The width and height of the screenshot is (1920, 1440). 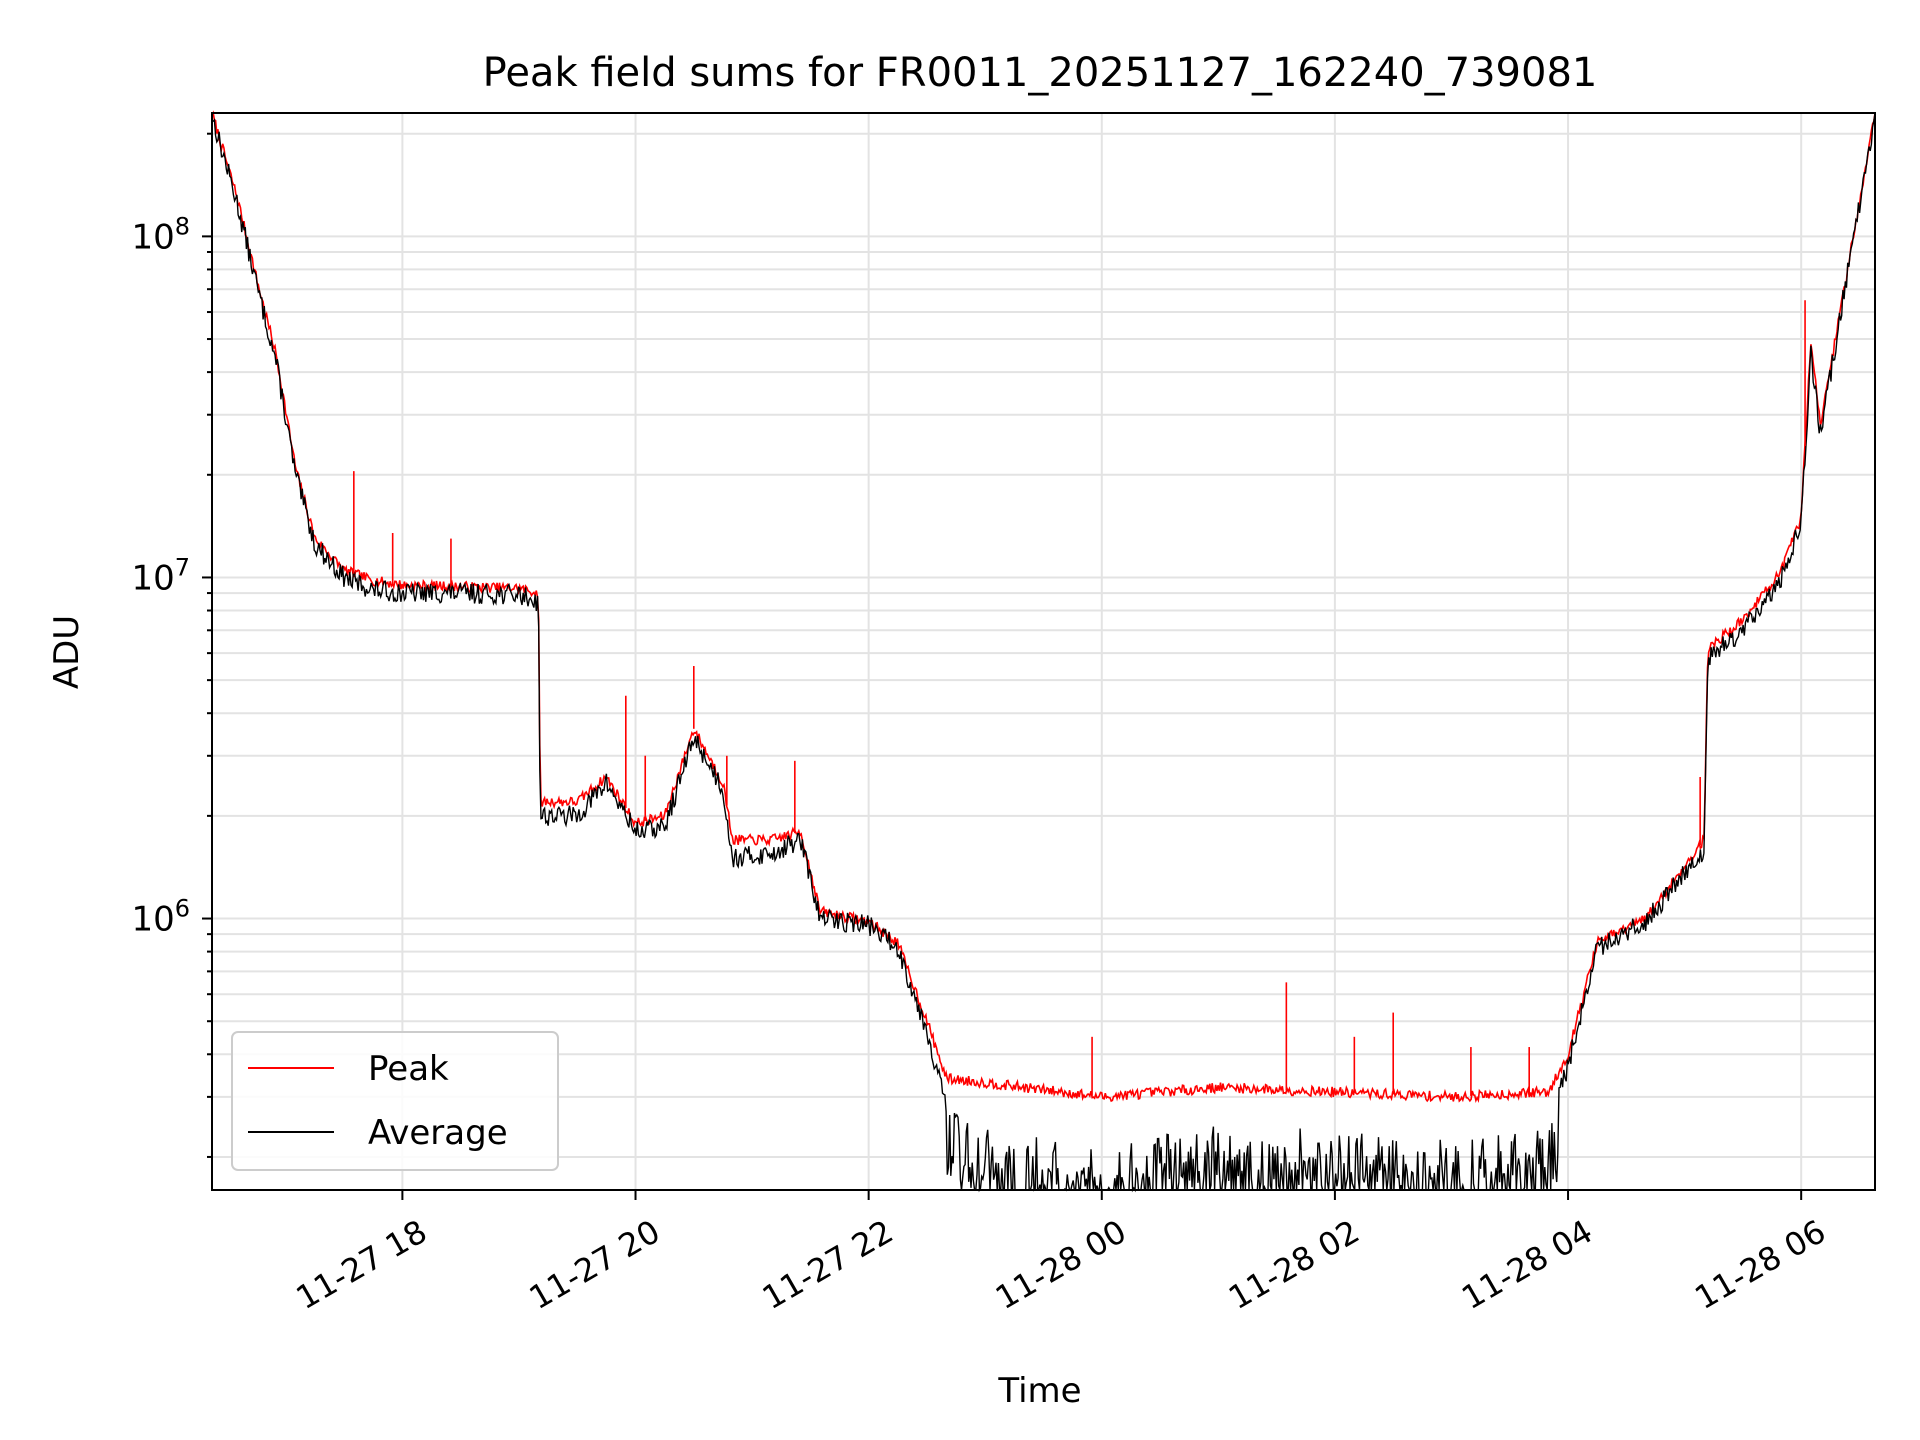 I want to click on legend-label-peak: Peak, so click(x=408, y=1069).